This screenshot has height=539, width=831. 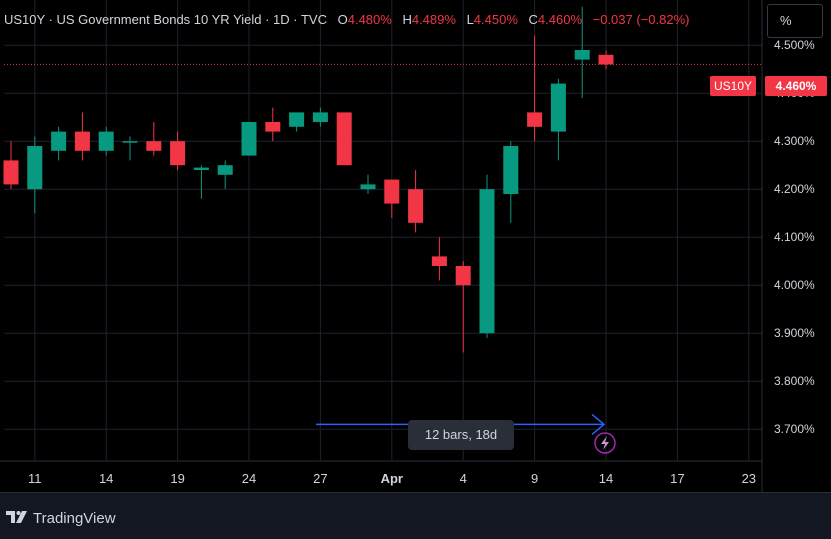 I want to click on y-tick-label: 4.000%, so click(x=794, y=285).